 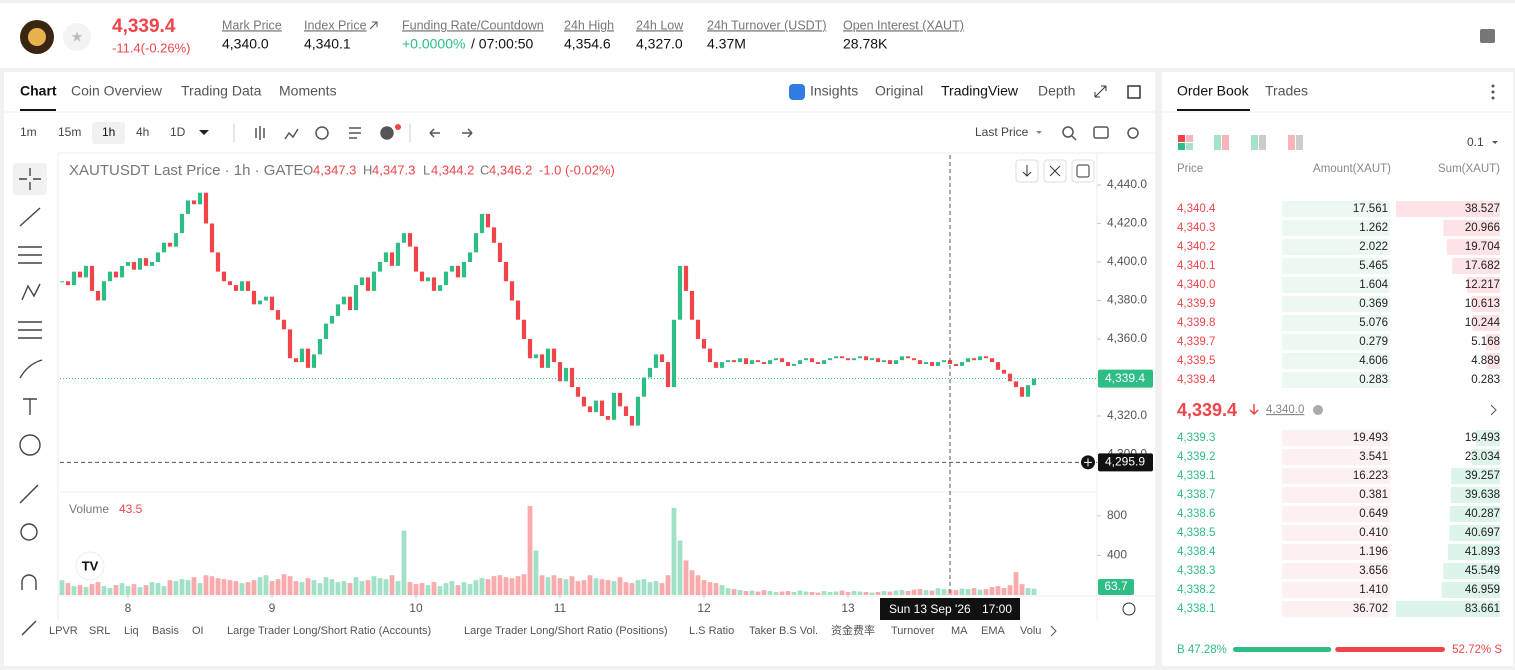 I want to click on scroll-right, so click(x=1053, y=631).